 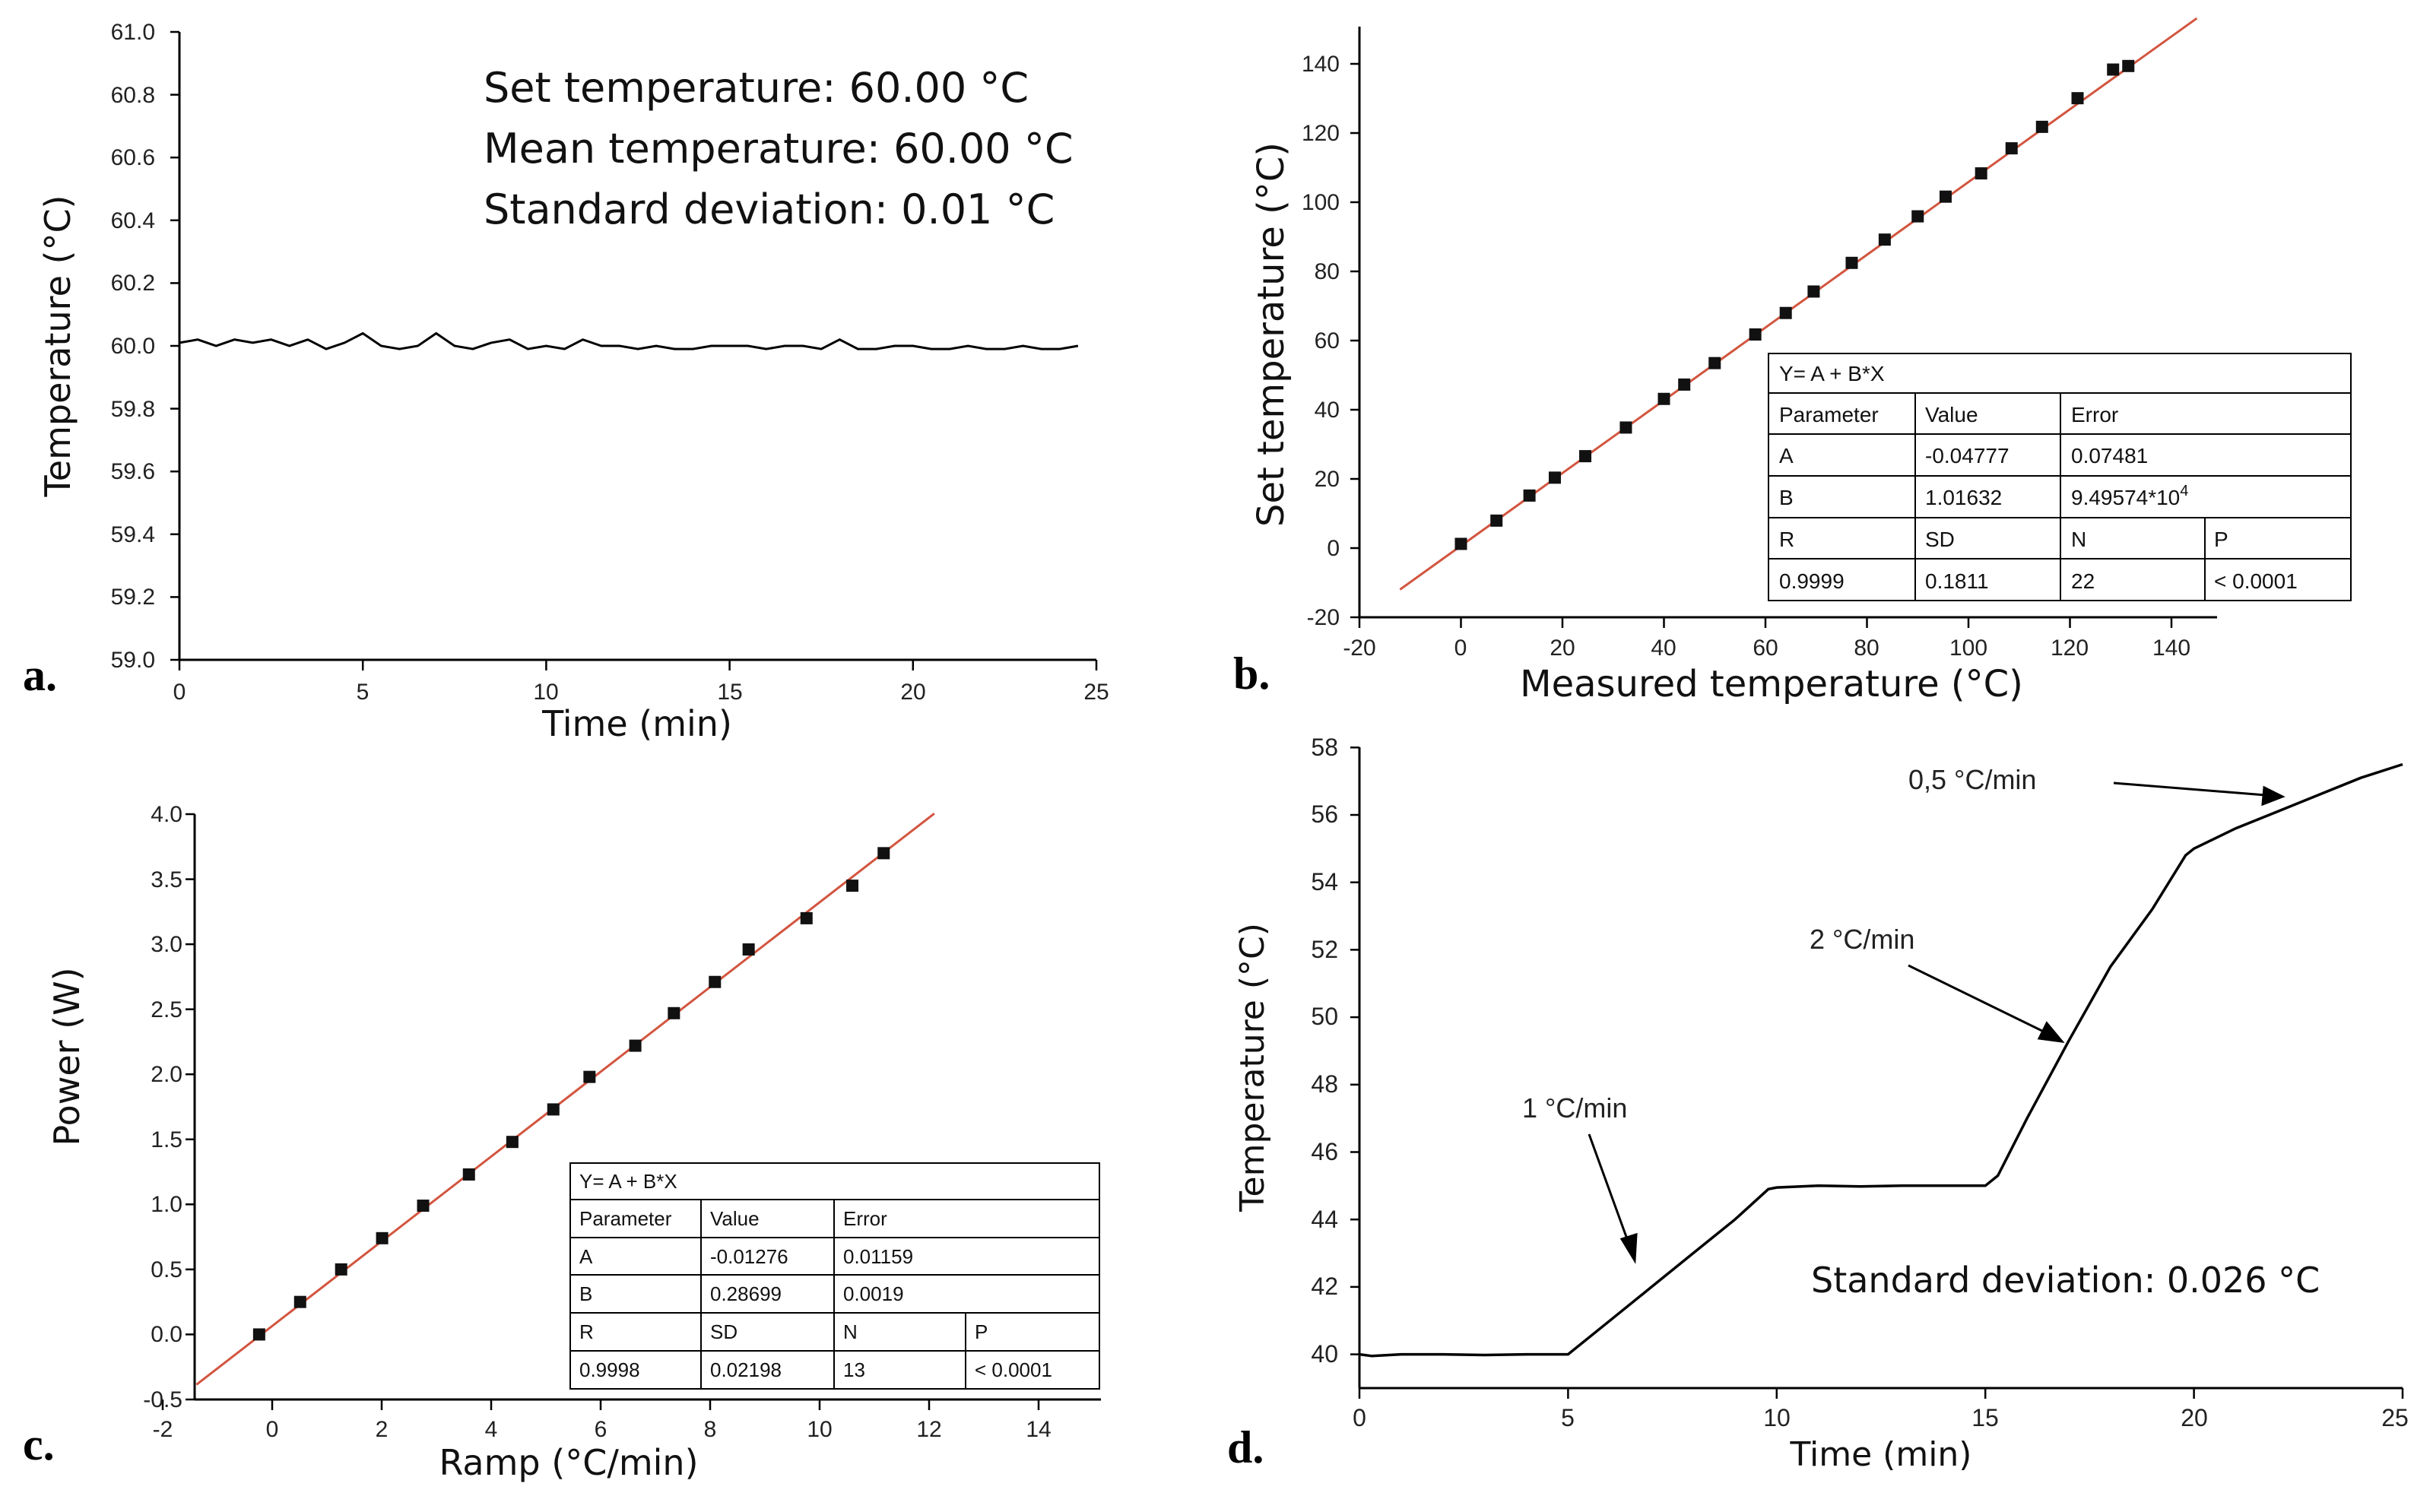 I want to click on table-cell: A, so click(x=1786, y=456).